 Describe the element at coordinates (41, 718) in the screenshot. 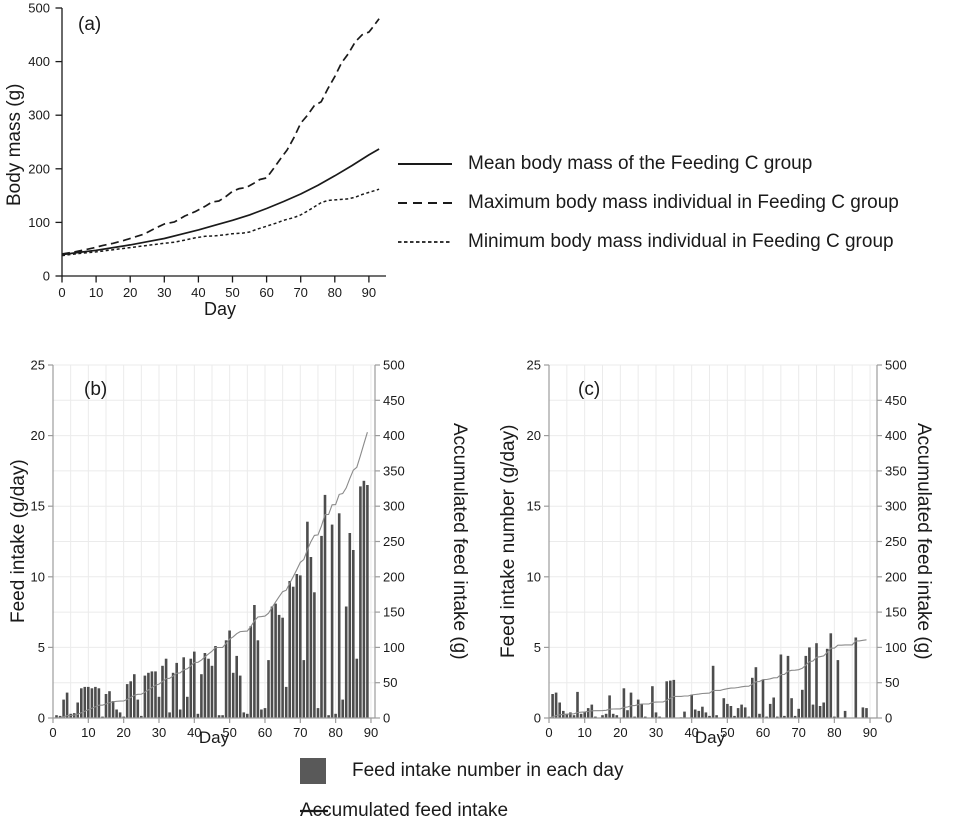

I see `y-tick-label: 0` at that location.